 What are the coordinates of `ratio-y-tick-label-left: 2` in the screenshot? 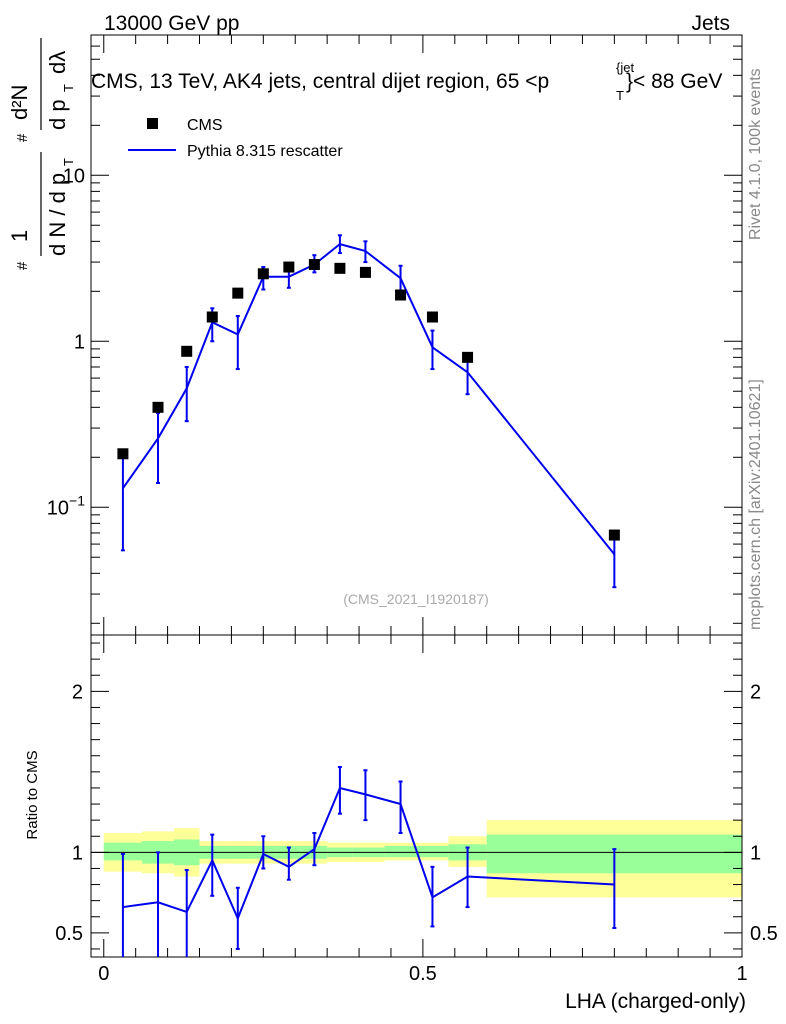 It's located at (77, 692).